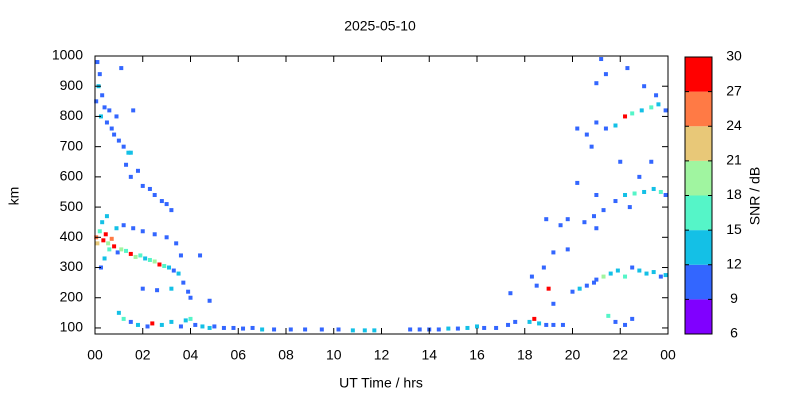 The height and width of the screenshot is (405, 800). I want to click on colorbar-tick-label: 6, so click(734, 333).